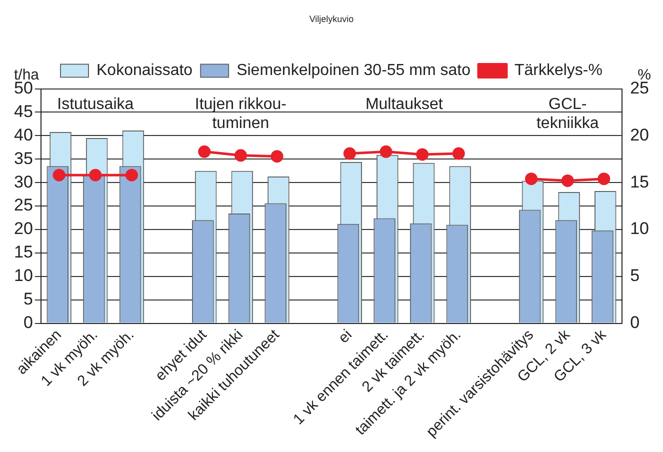  I want to click on legend-label: Siemenkelpoinen 30-55 mm sato, so click(353, 71).